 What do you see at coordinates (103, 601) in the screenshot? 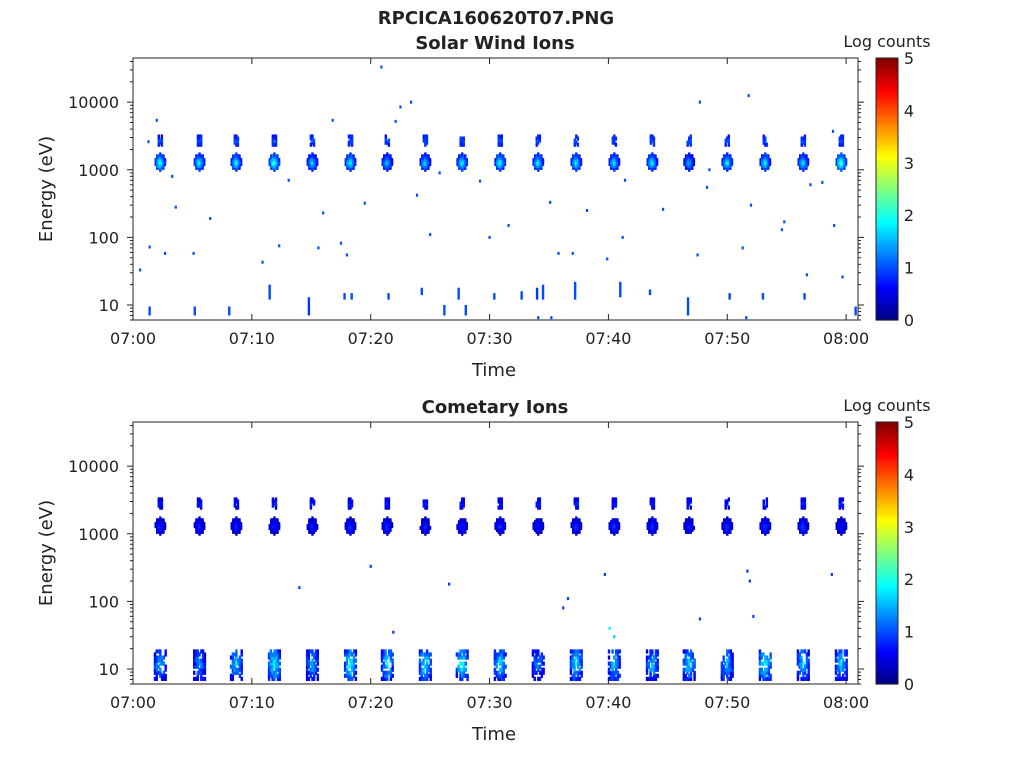
I see `y-tick-label: 100` at bounding box center [103, 601].